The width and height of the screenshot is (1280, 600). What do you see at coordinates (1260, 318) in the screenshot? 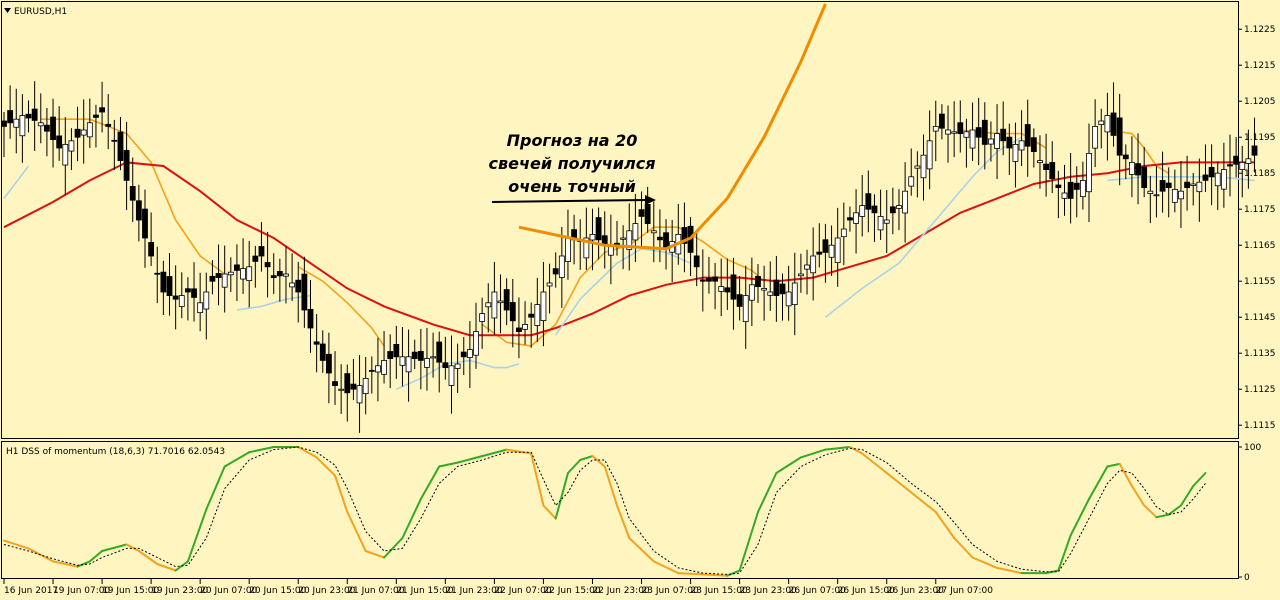
I see `price-tick-label: 1.1145` at bounding box center [1260, 318].